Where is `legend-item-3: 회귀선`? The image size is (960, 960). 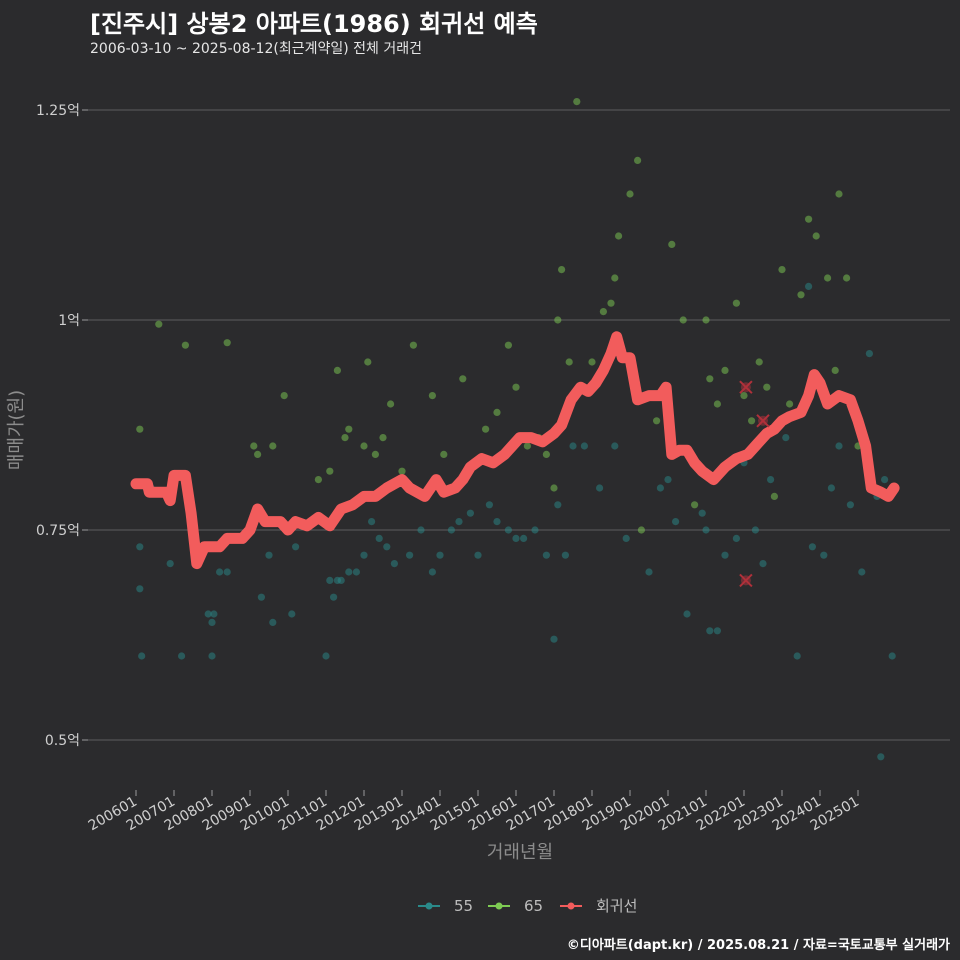 legend-item-3: 회귀선 is located at coordinates (598, 906).